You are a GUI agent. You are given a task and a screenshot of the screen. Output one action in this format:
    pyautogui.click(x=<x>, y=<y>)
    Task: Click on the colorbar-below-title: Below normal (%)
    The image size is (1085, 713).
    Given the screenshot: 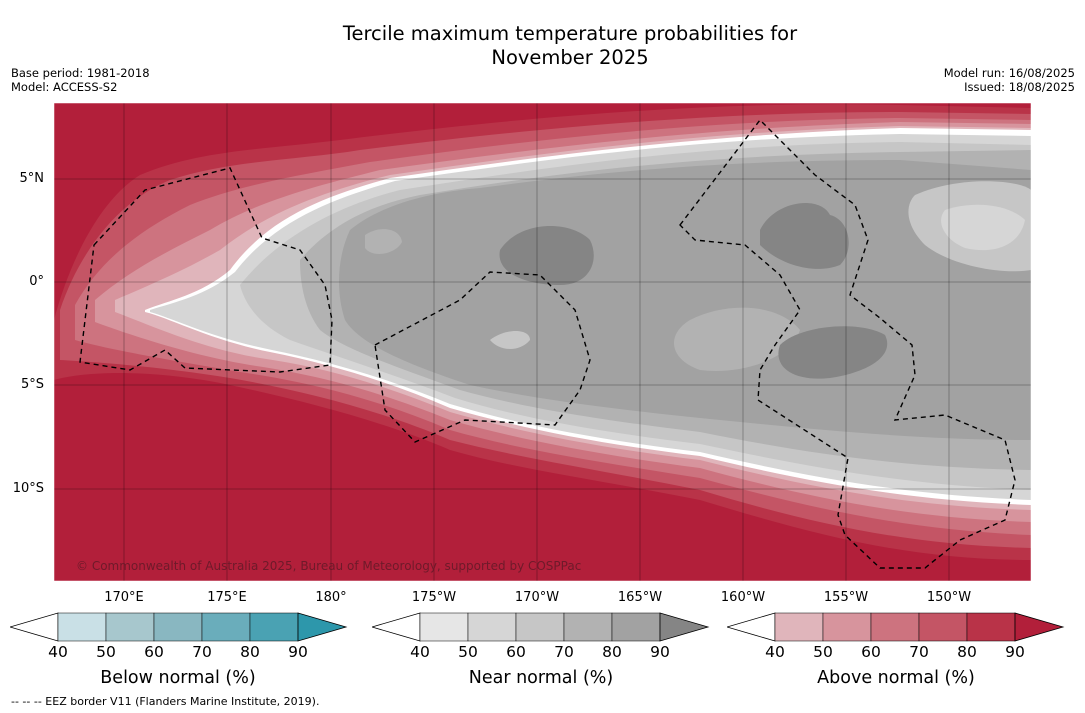 What is the action you would take?
    pyautogui.click(x=178, y=678)
    